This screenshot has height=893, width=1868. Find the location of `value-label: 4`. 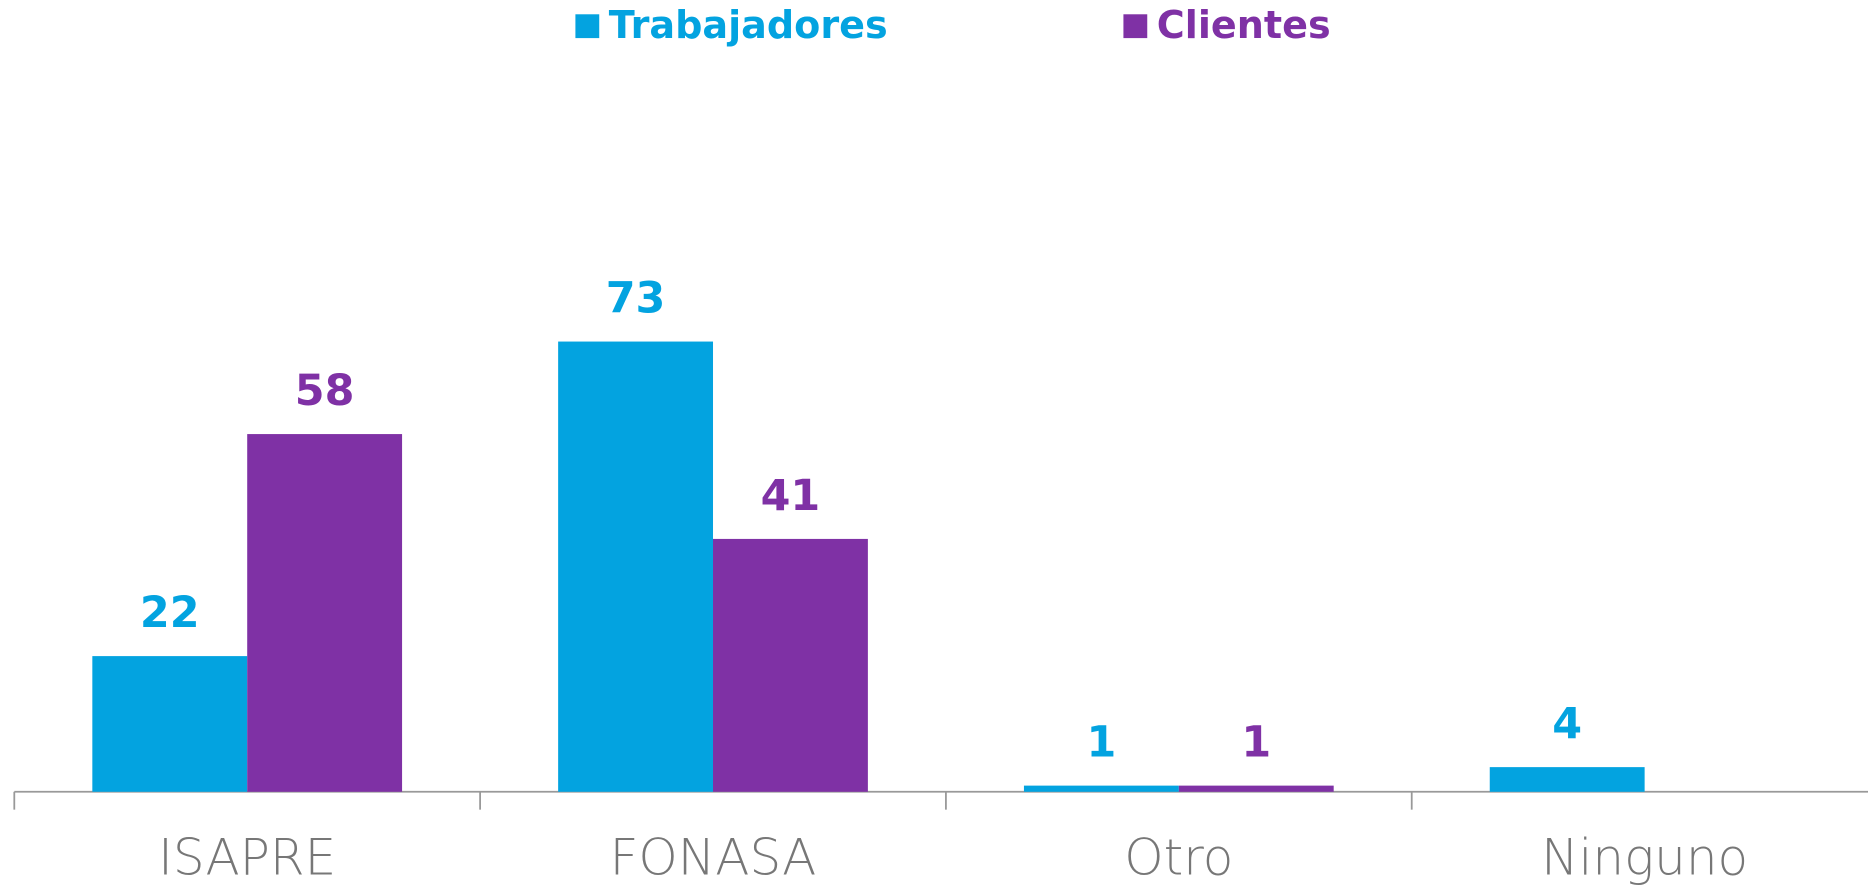

value-label: 4 is located at coordinates (1567, 724).